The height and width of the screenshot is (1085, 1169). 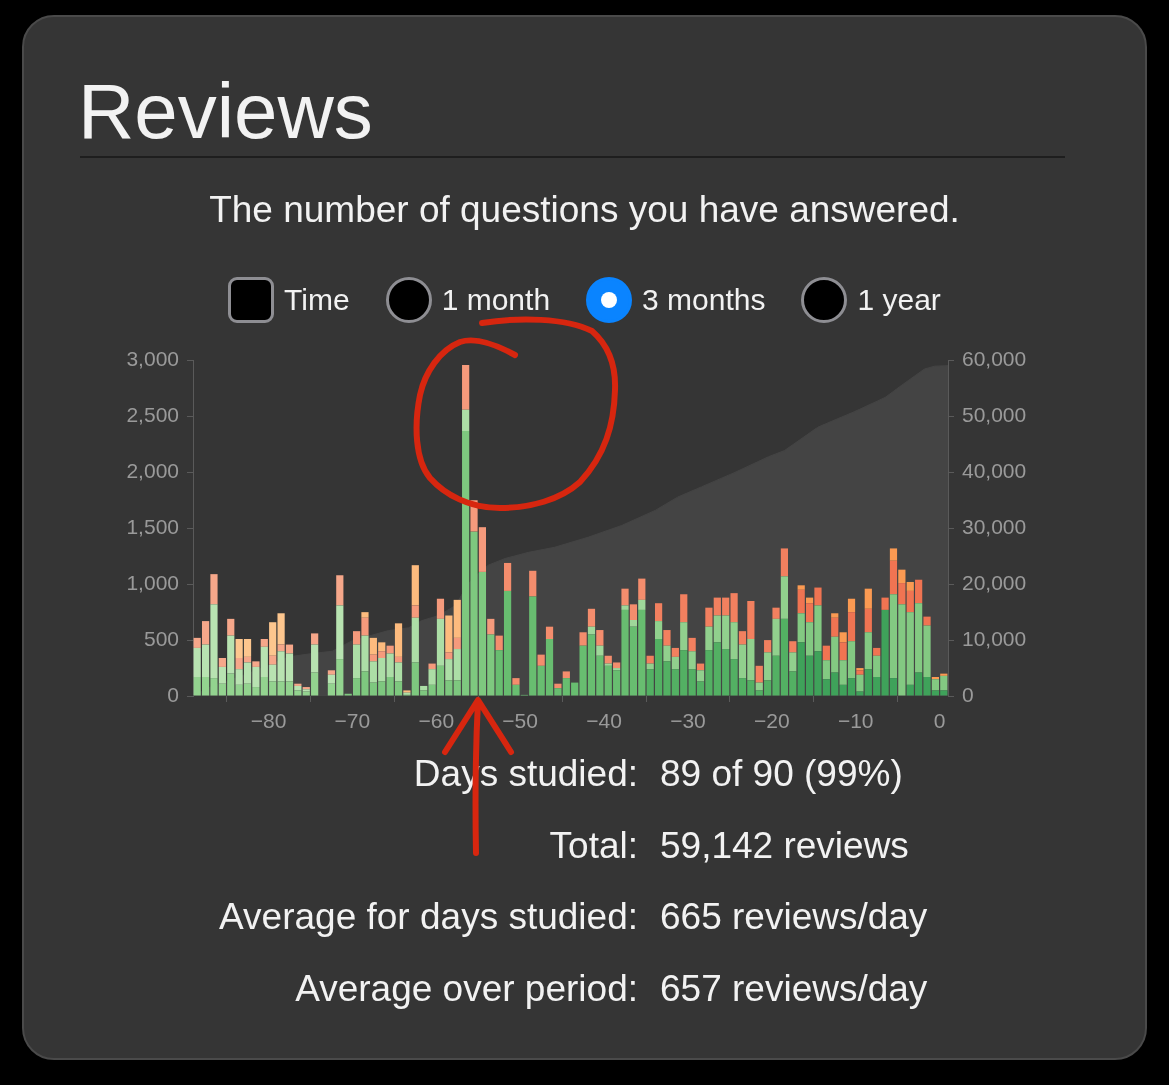 What do you see at coordinates (152, 471) in the screenshot?
I see `y-tick-label: 2,000` at bounding box center [152, 471].